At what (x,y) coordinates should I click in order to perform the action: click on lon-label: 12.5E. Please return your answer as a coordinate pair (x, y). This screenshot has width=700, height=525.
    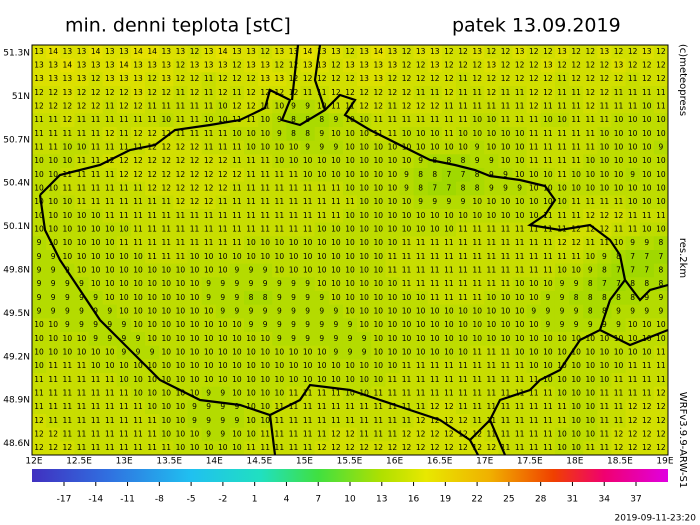
    Looking at the image, I should click on (79, 462).